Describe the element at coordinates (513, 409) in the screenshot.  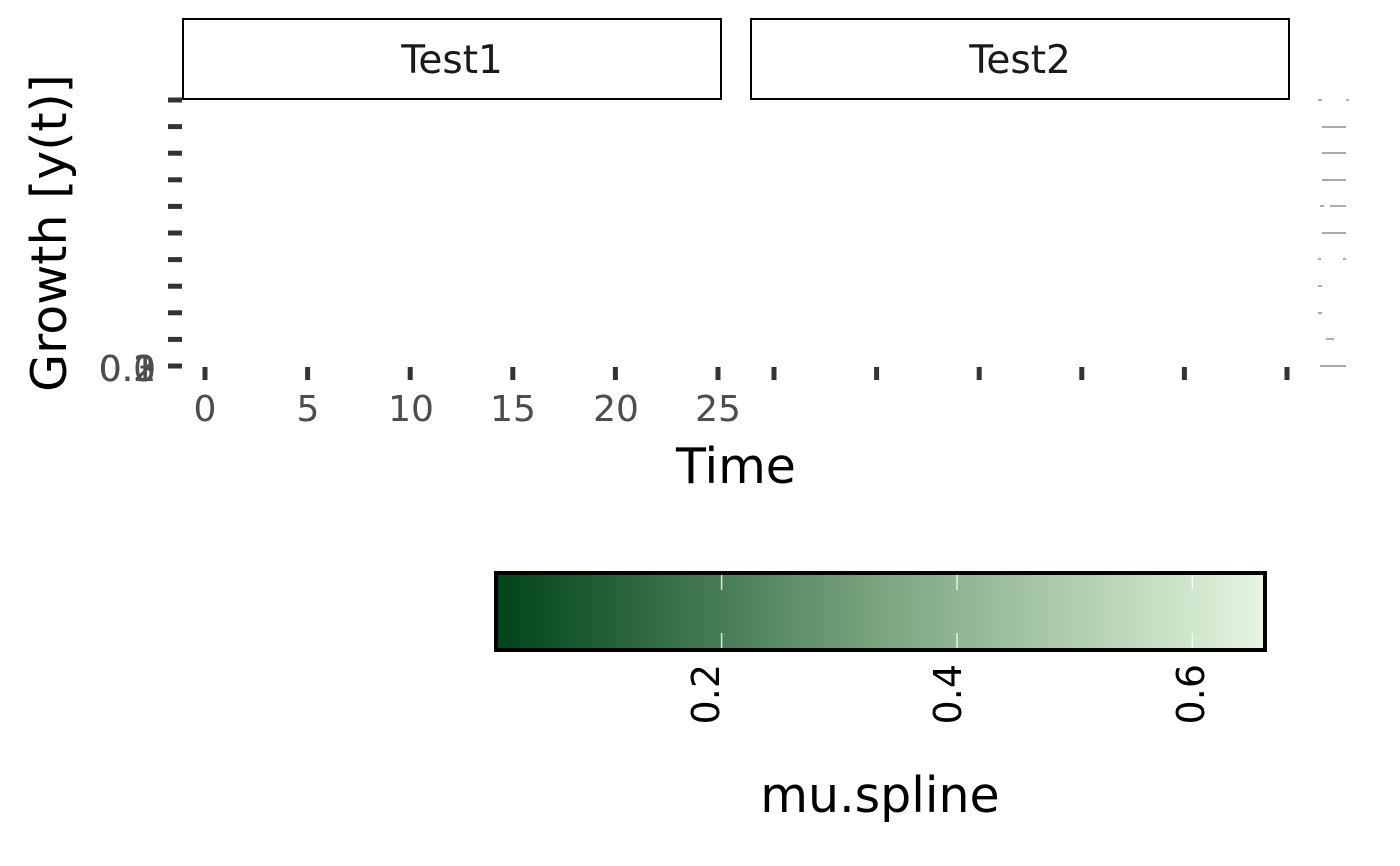
I see `x-tick-label: 15` at that location.